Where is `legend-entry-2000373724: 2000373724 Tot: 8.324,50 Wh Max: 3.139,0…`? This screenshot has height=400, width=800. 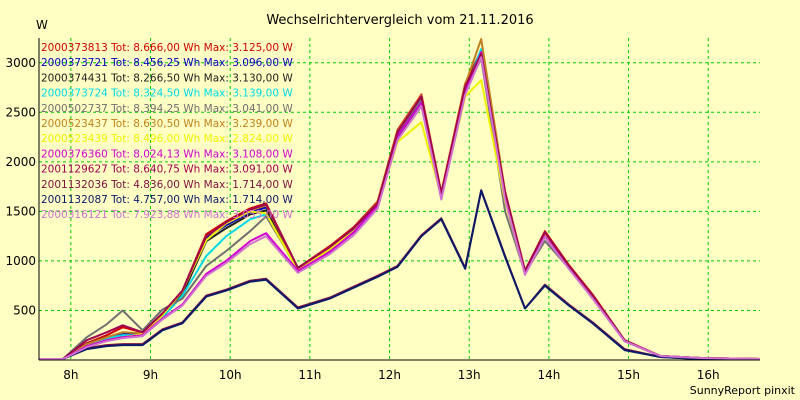
legend-entry-2000373724: 2000373724 Tot: 8.324,50 Wh Max: 3.139,0… is located at coordinates (167, 94).